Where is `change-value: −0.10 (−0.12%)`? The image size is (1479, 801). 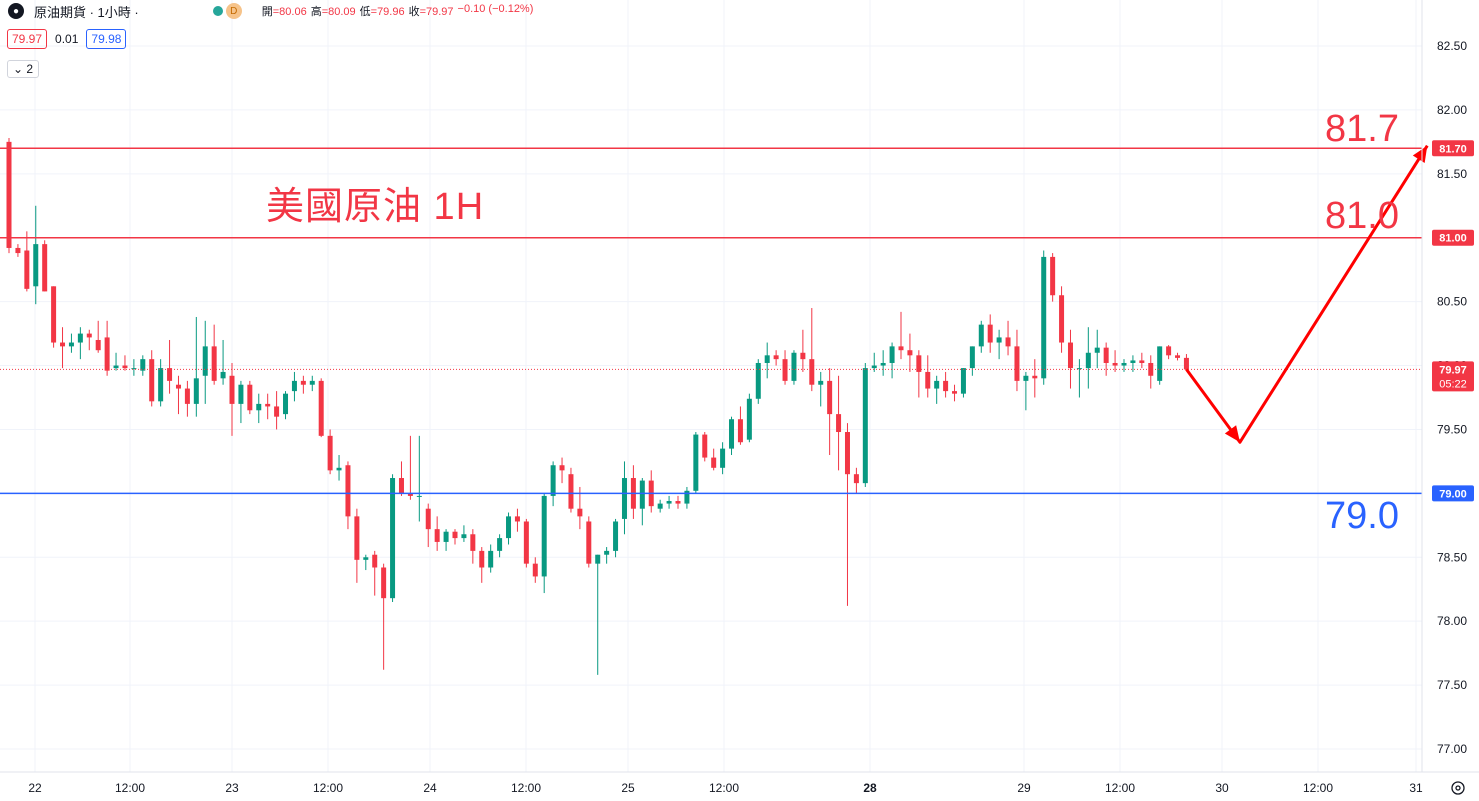
change-value: −0.10 (−0.12%) is located at coordinates (495, 9).